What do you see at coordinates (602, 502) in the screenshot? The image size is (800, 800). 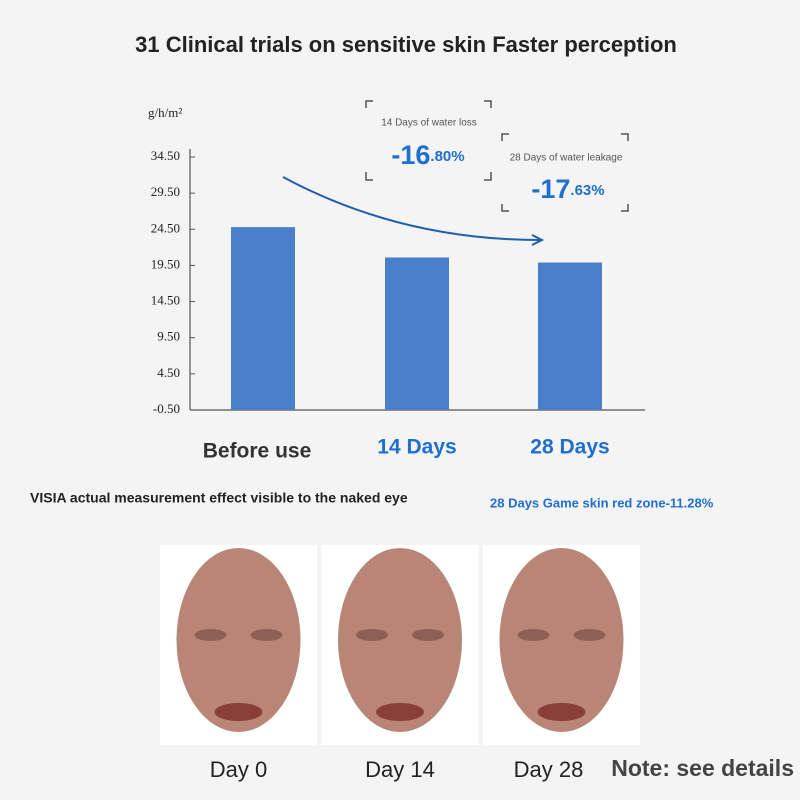 I see `visia-result: 28 Days Game skin red zone-11.28%` at bounding box center [602, 502].